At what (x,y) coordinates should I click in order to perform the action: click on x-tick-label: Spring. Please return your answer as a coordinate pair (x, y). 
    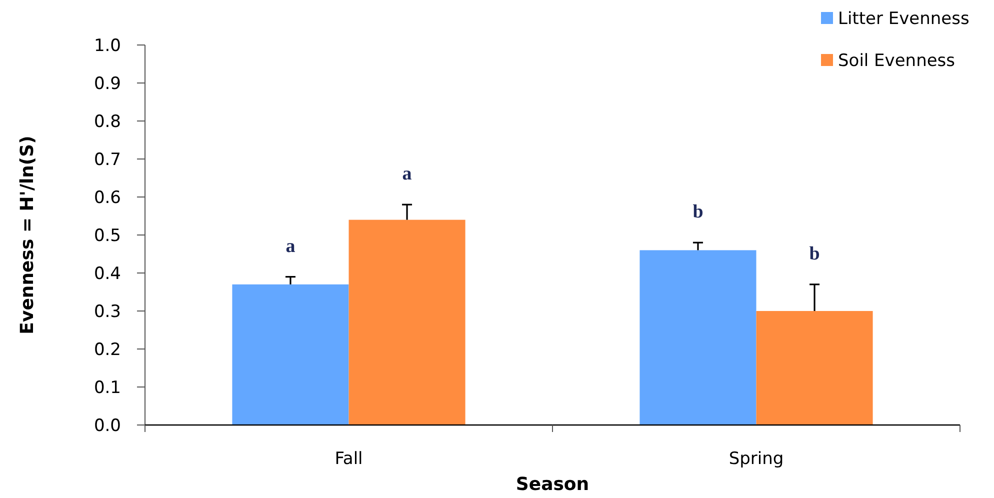
    Looking at the image, I should click on (756, 459).